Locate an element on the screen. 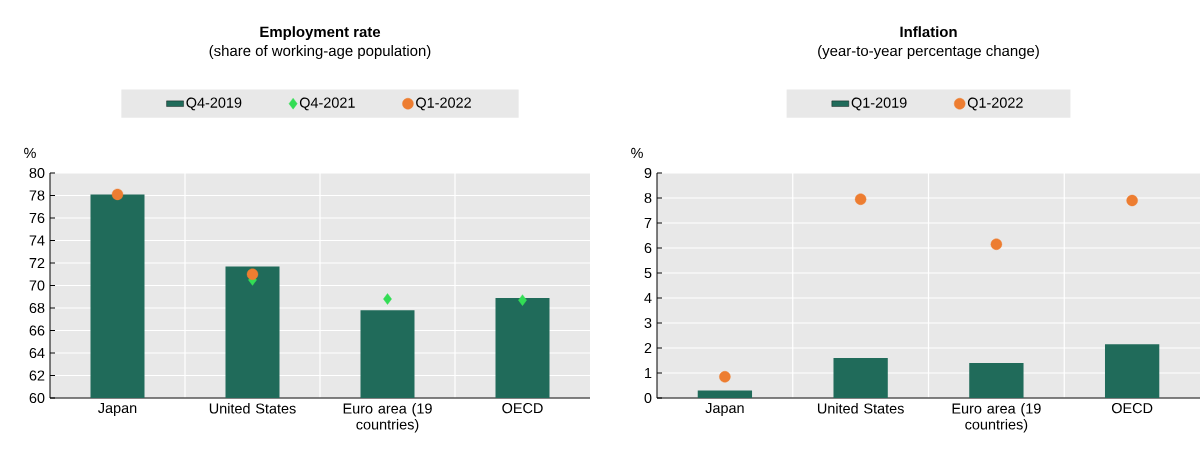 The height and width of the screenshot is (450, 1203). y-tick-label: 80 is located at coordinates (37, 173).